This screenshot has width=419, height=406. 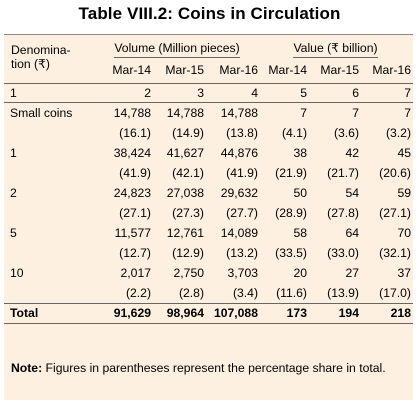 I want to click on share-cell: (21.7), so click(x=343, y=173).